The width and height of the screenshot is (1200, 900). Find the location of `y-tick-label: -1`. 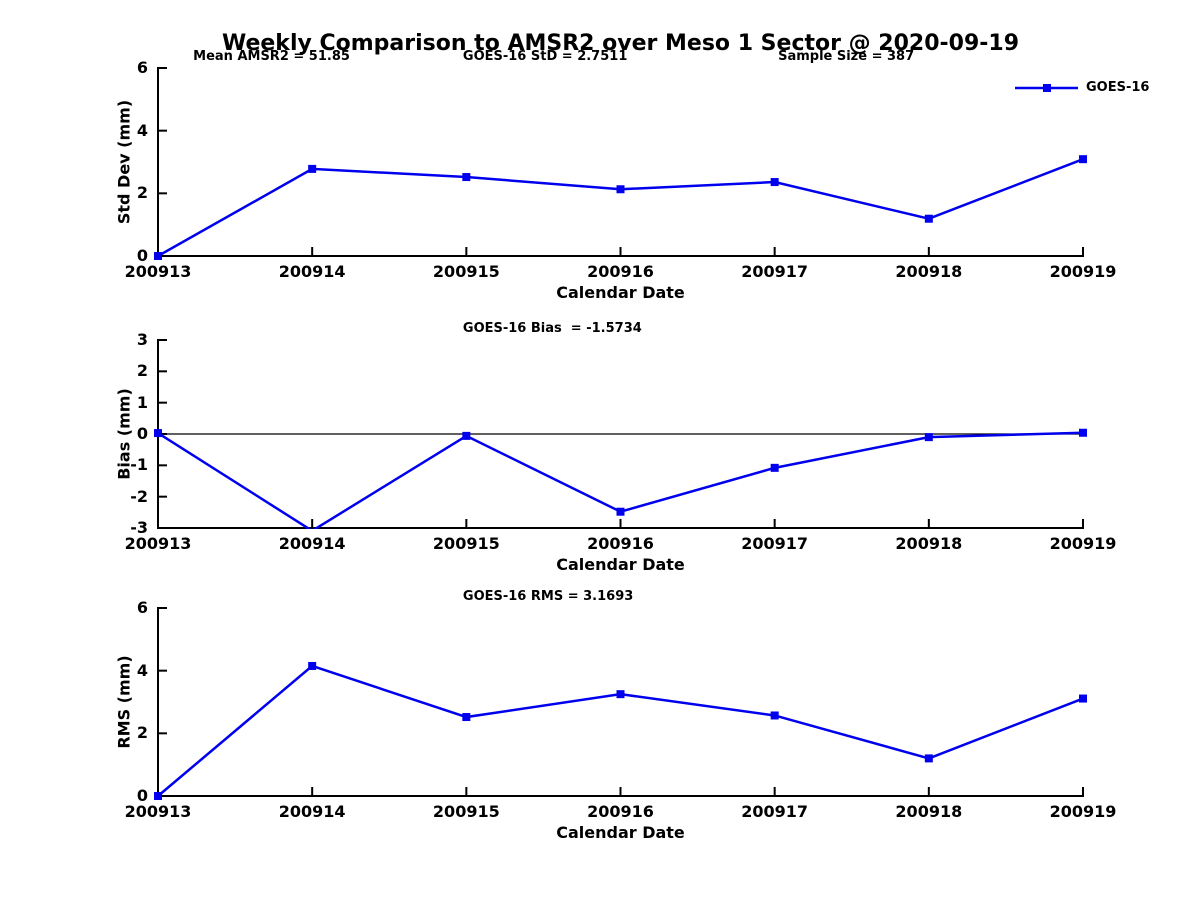

y-tick-label: -1 is located at coordinates (139, 465).